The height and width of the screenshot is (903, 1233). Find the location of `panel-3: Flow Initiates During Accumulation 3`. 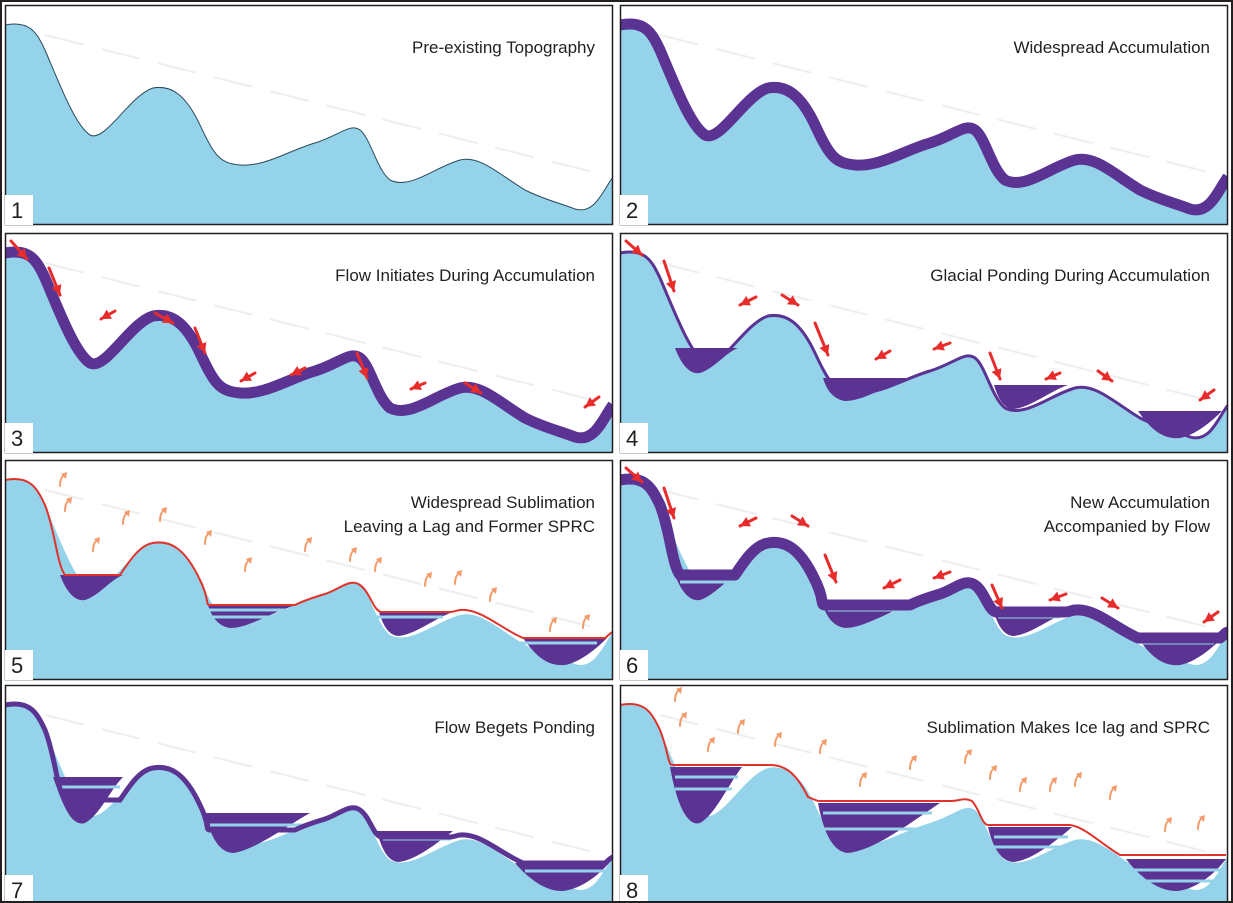

panel-3: Flow Initiates During Accumulation 3 is located at coordinates (309, 343).